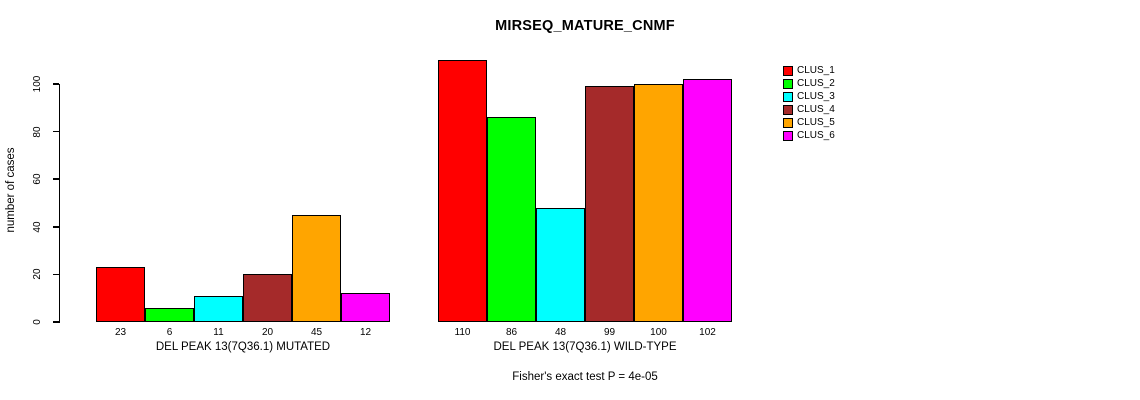 The height and width of the screenshot is (400, 1140). I want to click on y-tick-label: 100, so click(37, 84).